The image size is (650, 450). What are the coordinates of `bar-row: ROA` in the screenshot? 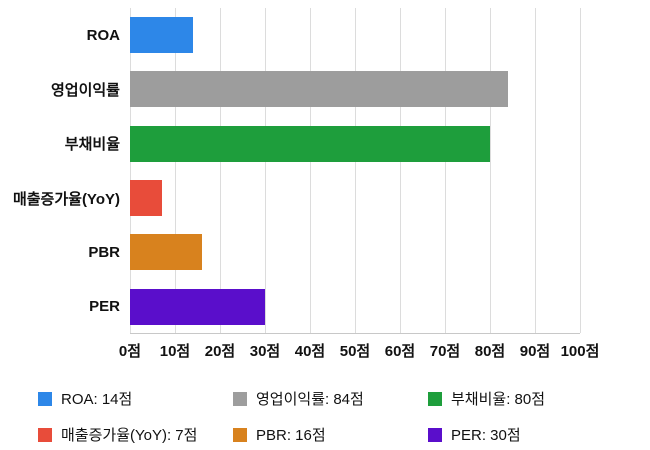 It's located at (290, 35).